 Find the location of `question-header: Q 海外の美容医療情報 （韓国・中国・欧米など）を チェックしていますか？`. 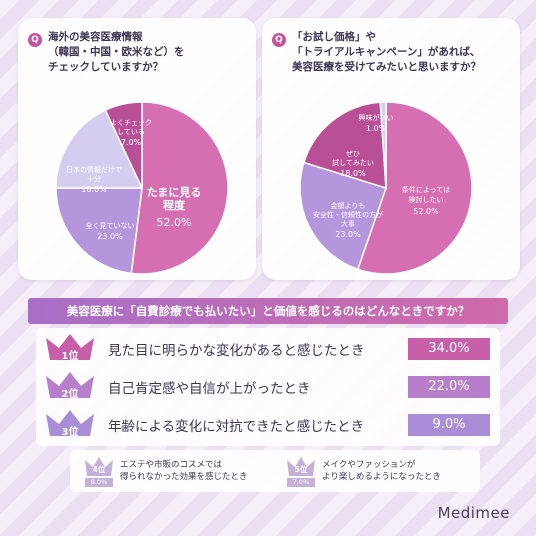

question-header: Q 海外の美容医療情報 （韓国・中国・欧米など）を チェックしていますか？ is located at coordinates (139, 52).